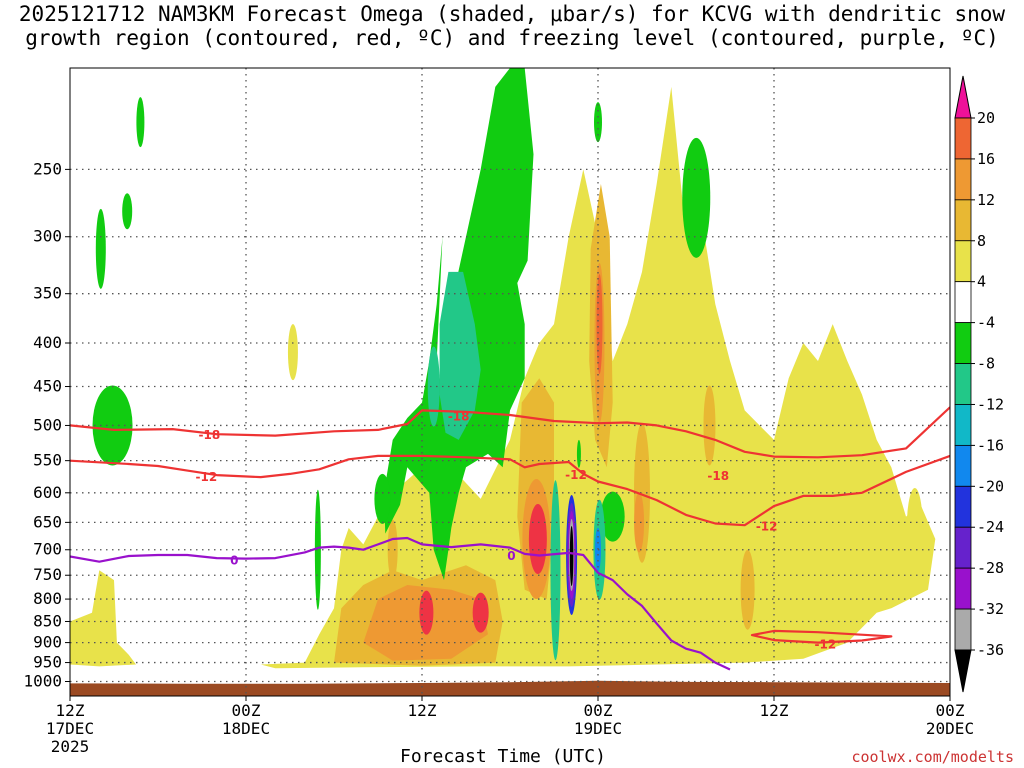  What do you see at coordinates (986, 364) in the screenshot?
I see `colorbar-label: -8` at bounding box center [986, 364].